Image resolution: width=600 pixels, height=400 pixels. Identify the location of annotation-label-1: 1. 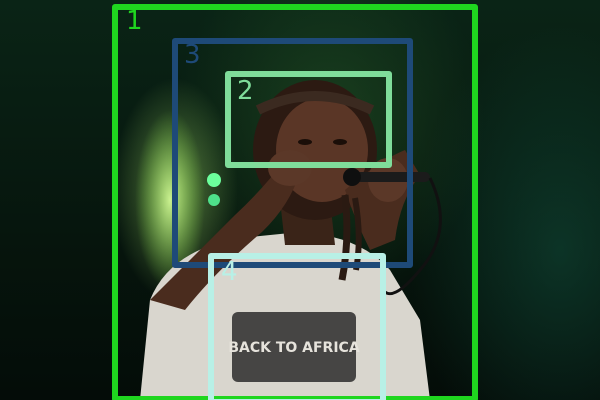
(134, 21).